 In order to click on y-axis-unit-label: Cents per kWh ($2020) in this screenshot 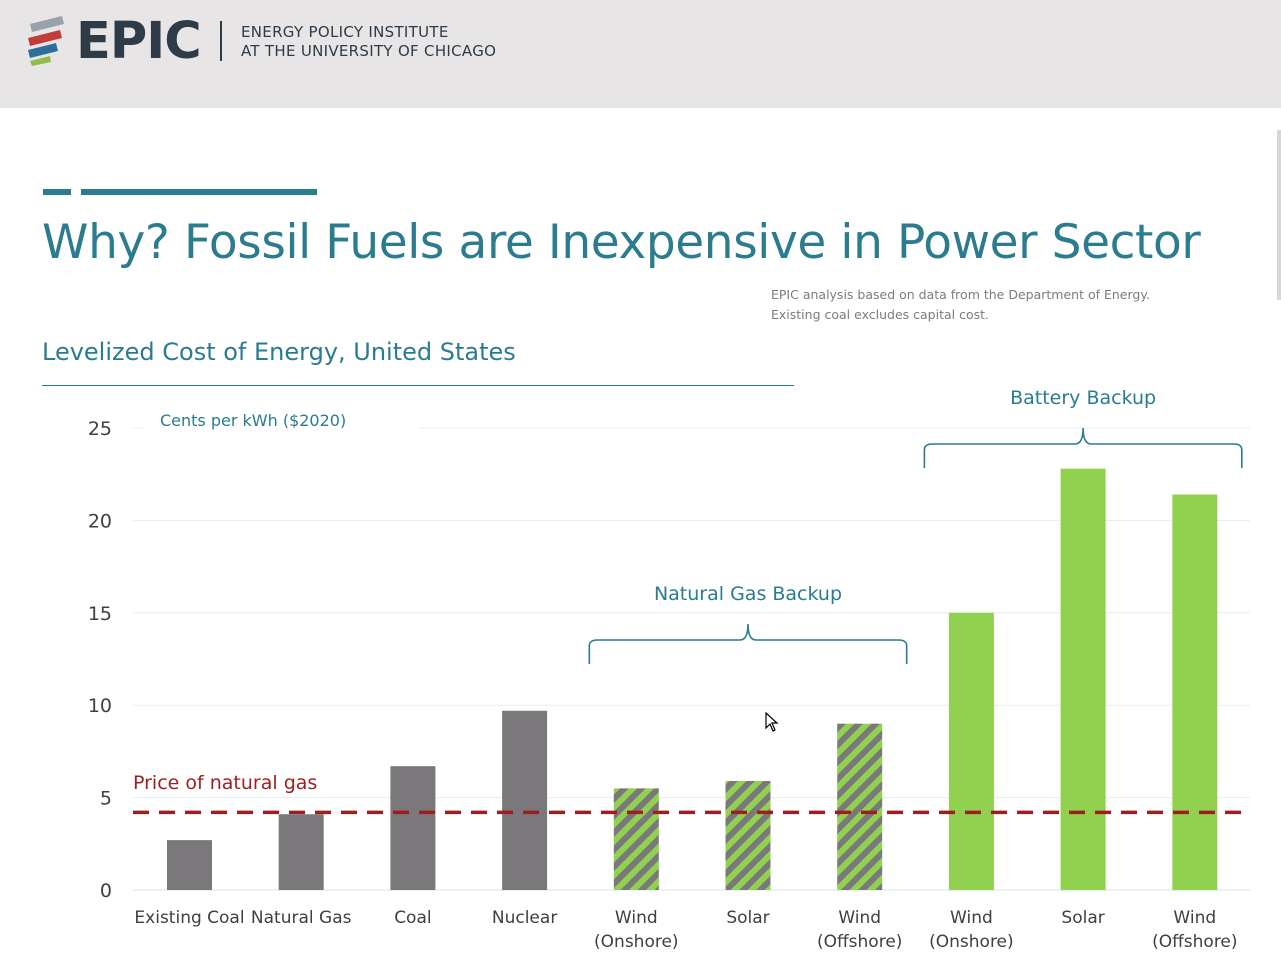, I will do `click(253, 420)`.